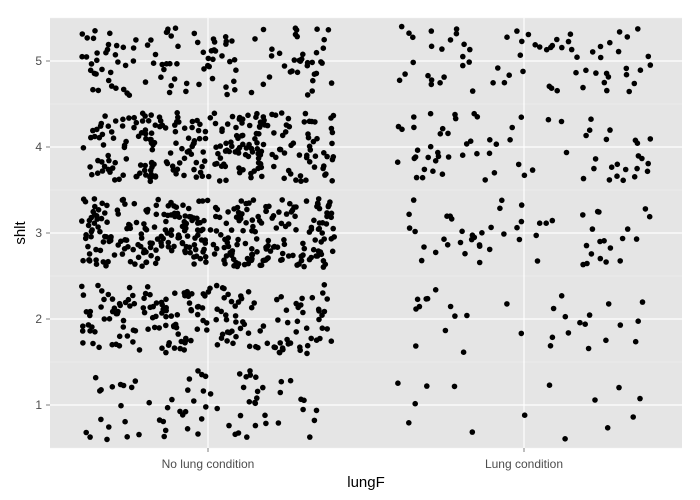 The height and width of the screenshot is (500, 700). Describe the element at coordinates (20, 232) in the screenshot. I see `y-axis-title: shlt` at that location.